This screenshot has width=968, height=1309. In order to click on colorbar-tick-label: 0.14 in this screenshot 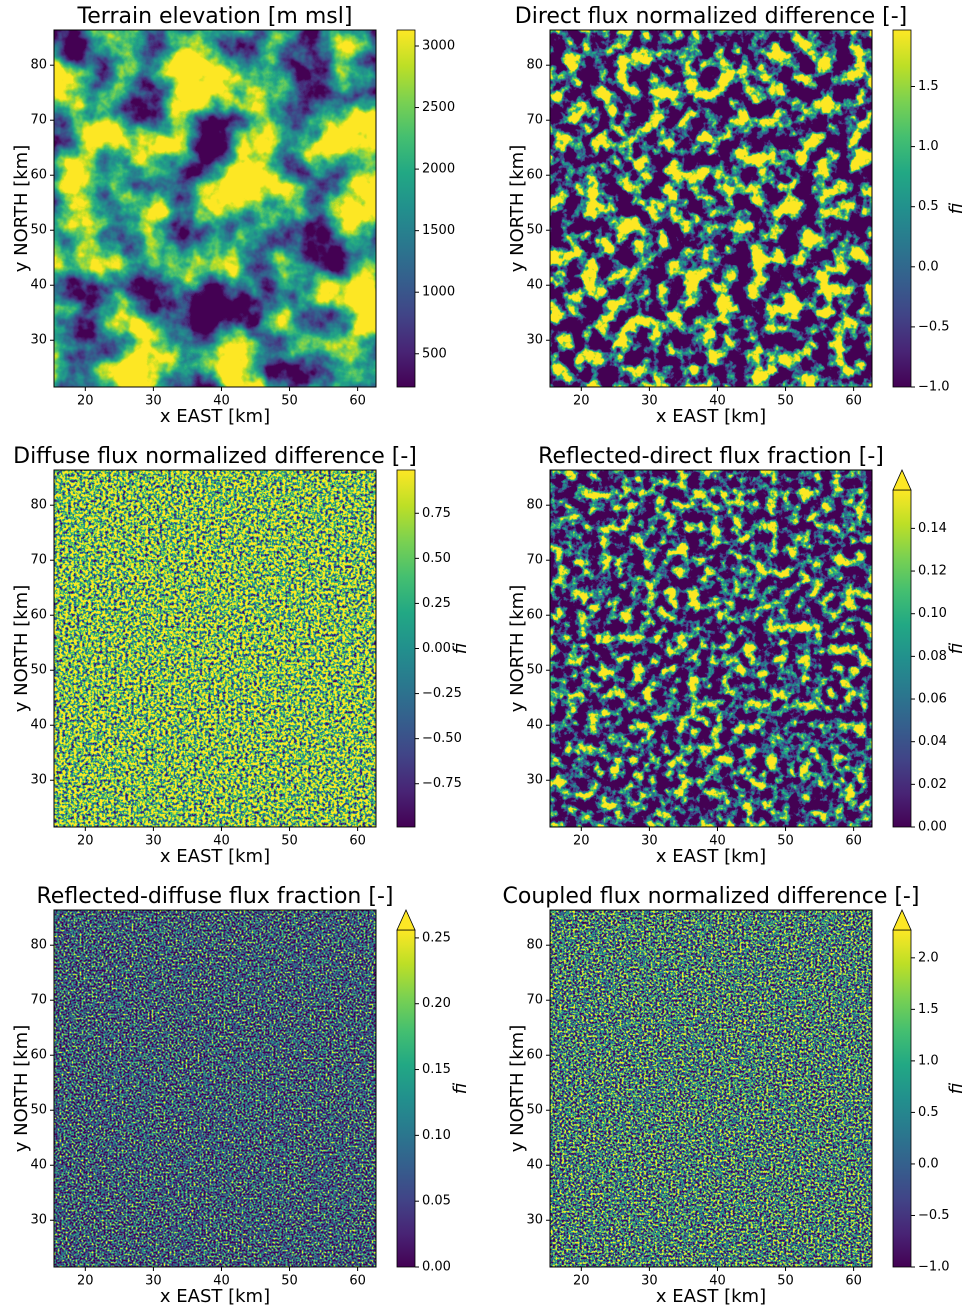, I will do `click(932, 528)`.